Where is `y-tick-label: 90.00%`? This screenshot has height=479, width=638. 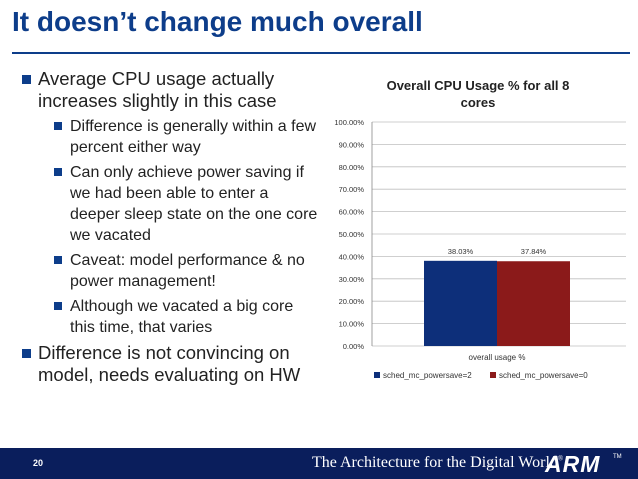 y-tick-label: 90.00% is located at coordinates (352, 144).